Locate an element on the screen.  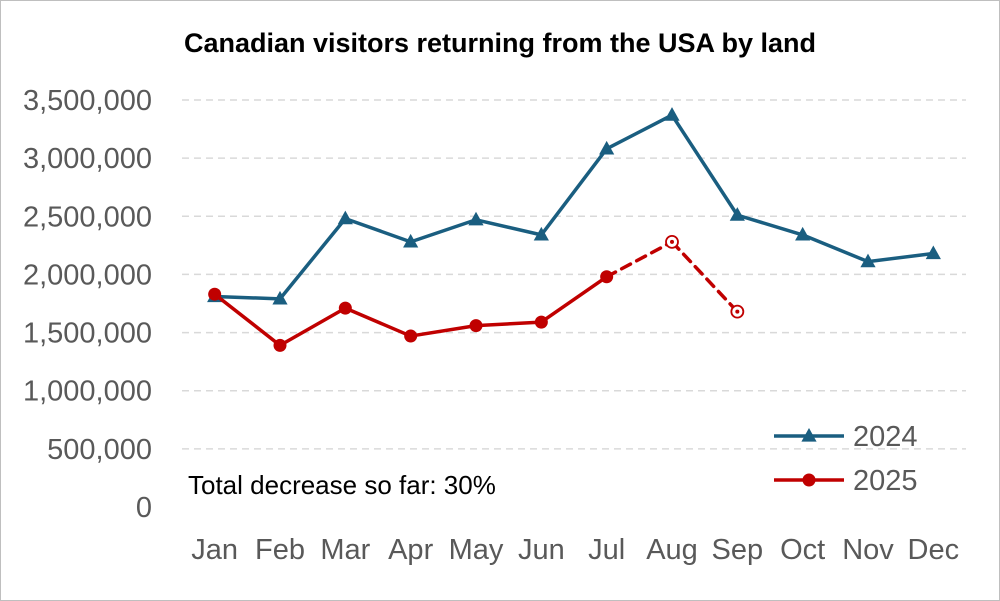
y-tick-label: 3,500,000 is located at coordinates (87, 101).